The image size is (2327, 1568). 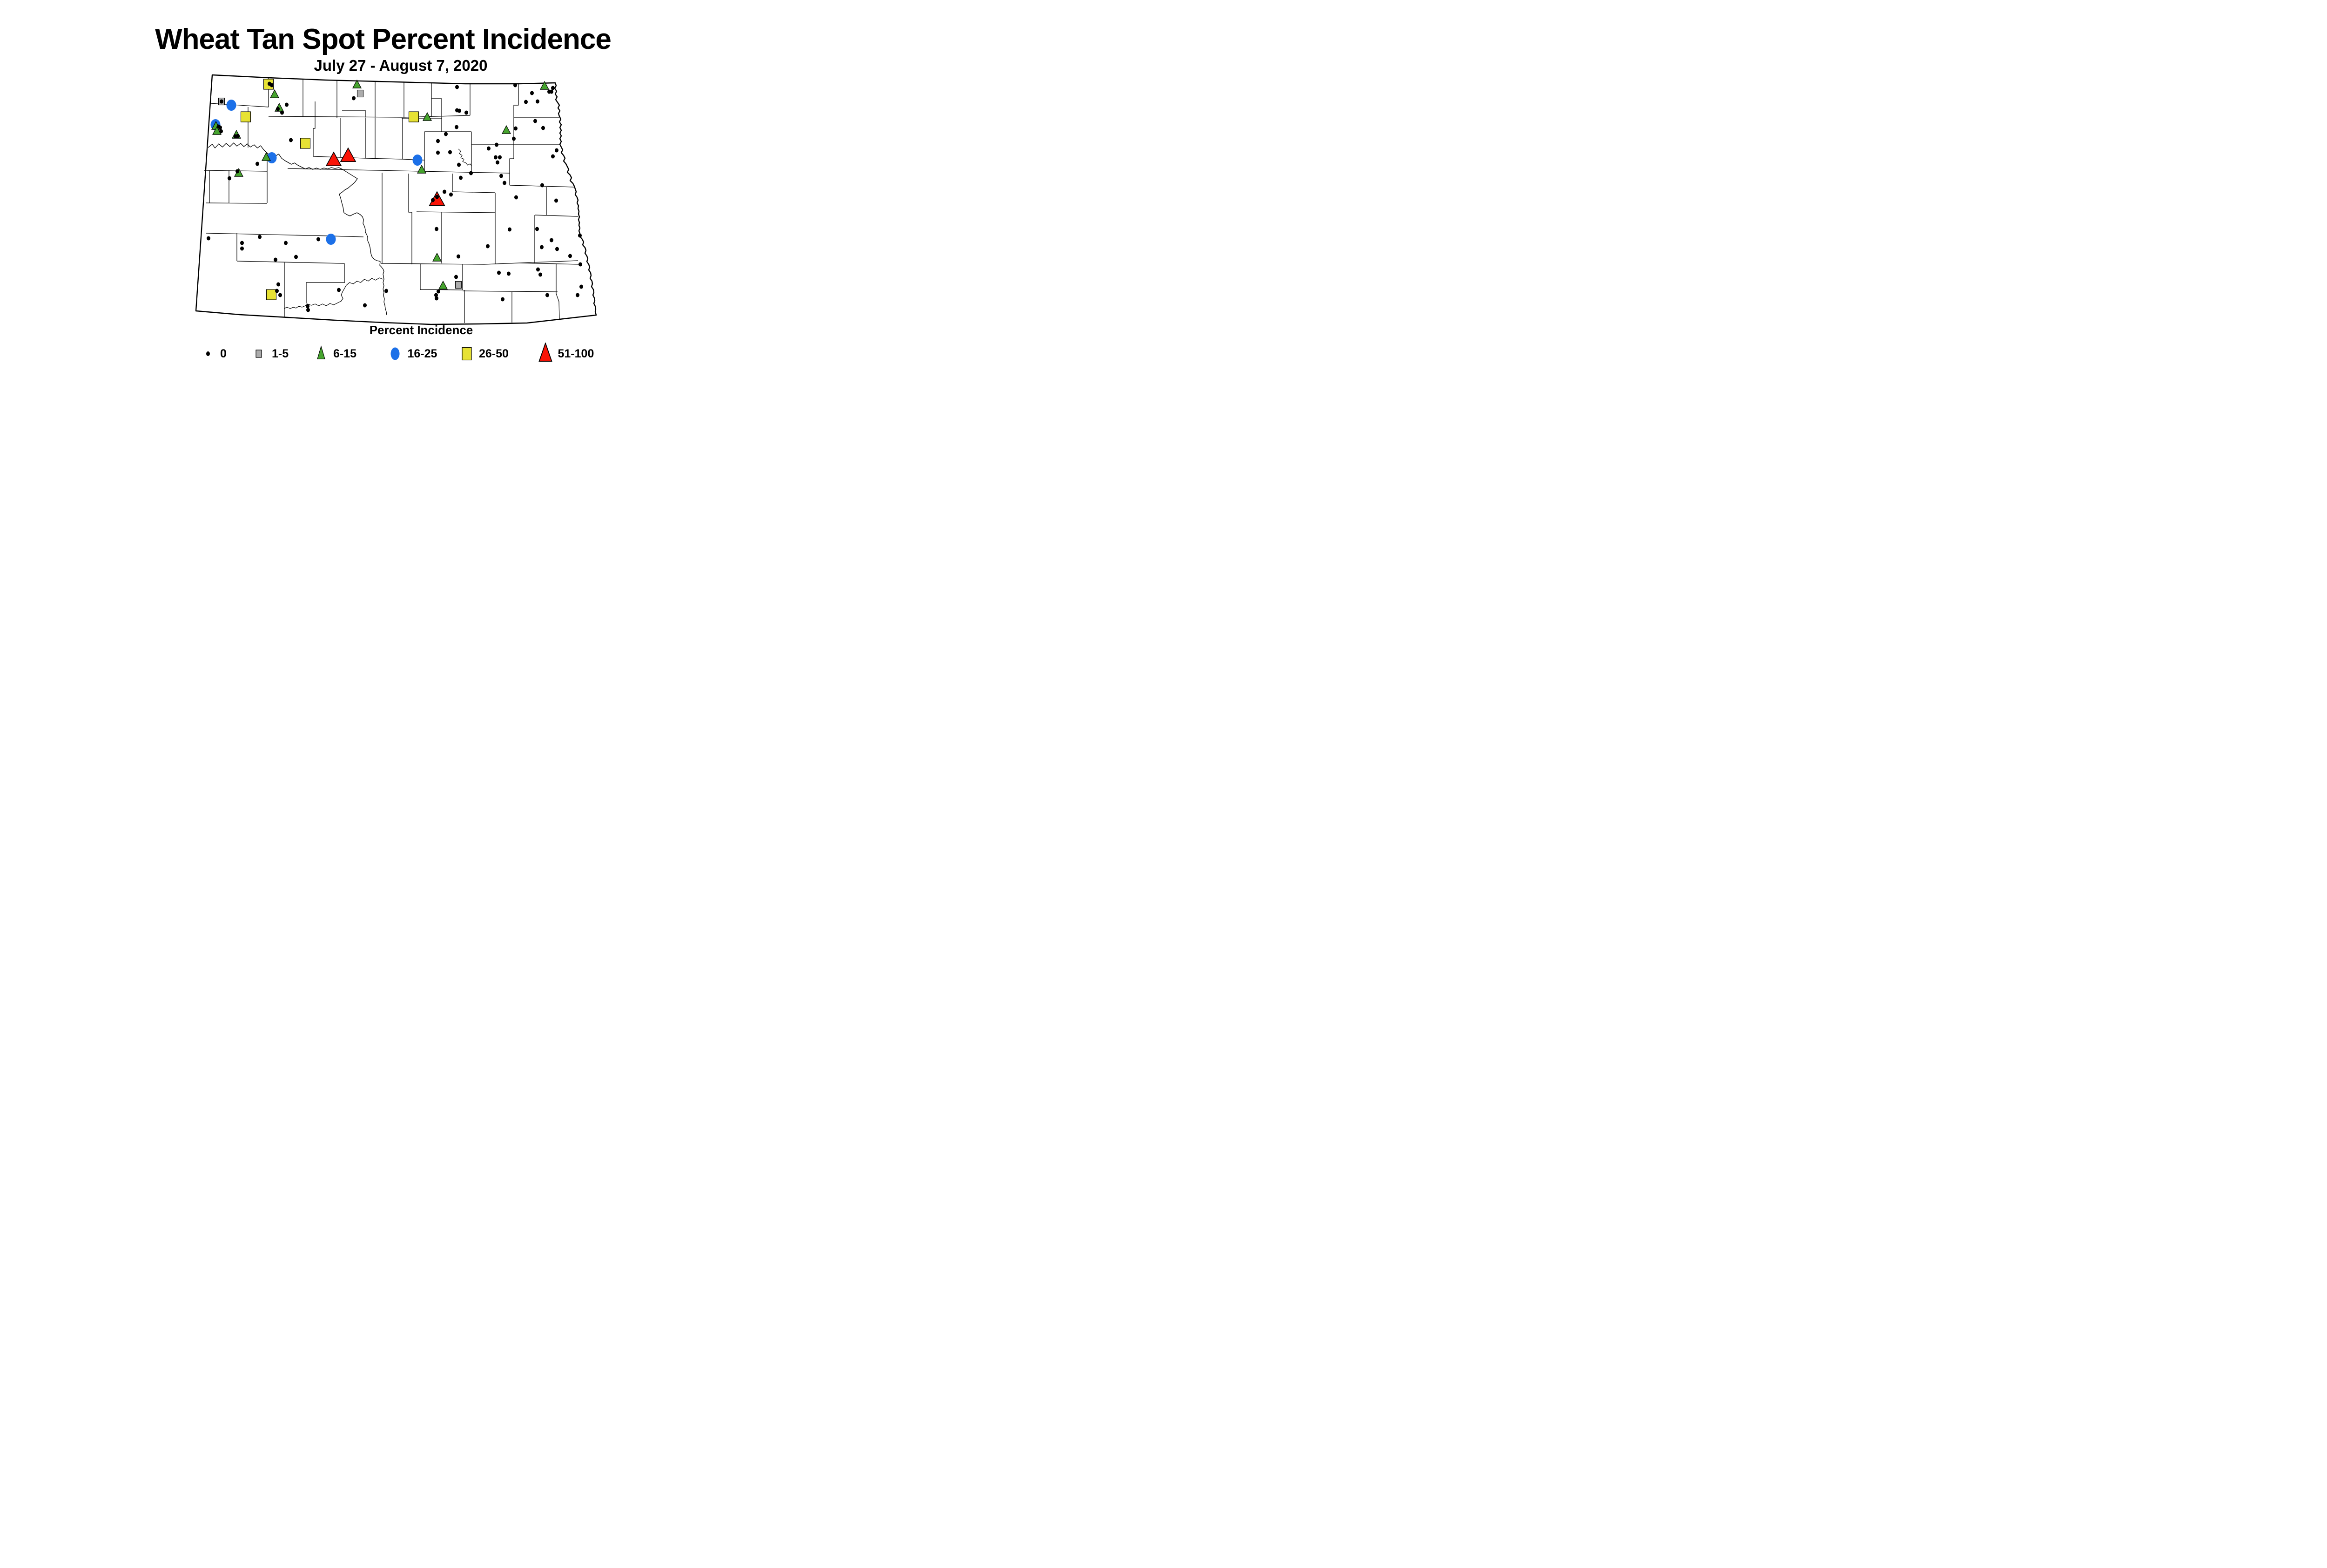 I want to click on legend-title: Percent Incidence, so click(x=421, y=330).